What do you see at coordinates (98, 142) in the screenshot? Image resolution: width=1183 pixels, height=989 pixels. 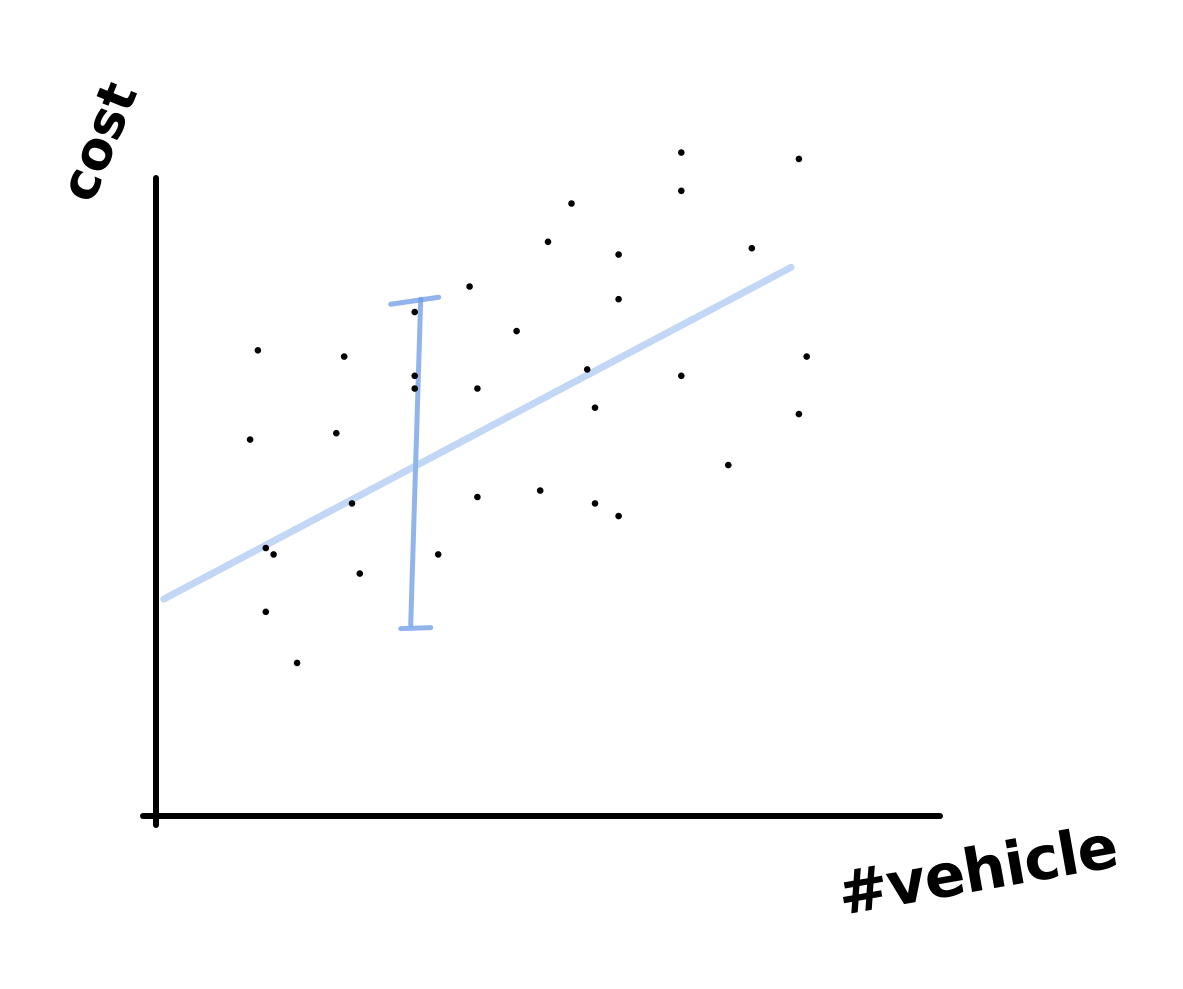 I see `y-axis-label: cost` at bounding box center [98, 142].